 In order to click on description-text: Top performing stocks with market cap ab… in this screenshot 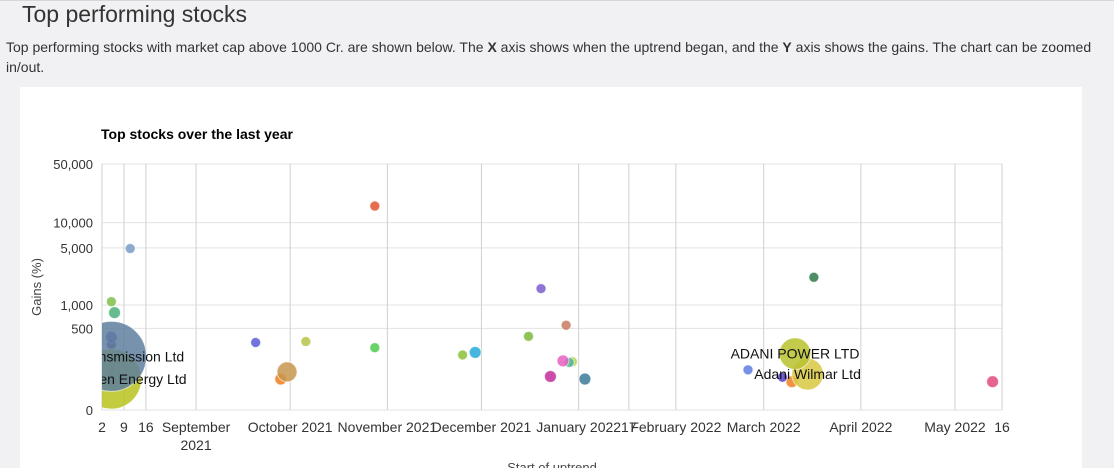, I will do `click(247, 47)`.